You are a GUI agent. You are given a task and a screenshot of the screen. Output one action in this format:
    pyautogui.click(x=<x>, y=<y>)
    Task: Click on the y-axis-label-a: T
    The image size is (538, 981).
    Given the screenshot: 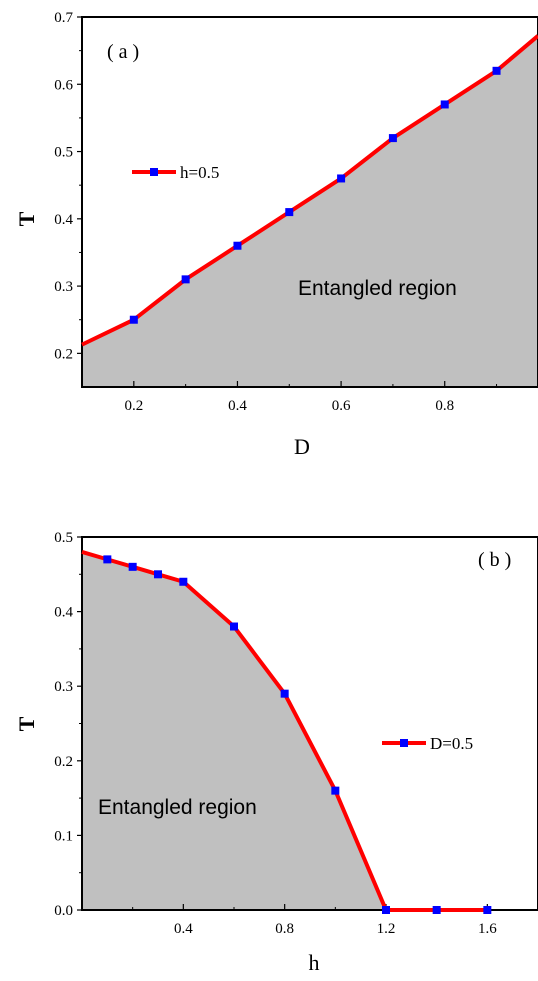 What is the action you would take?
    pyautogui.click(x=26, y=218)
    